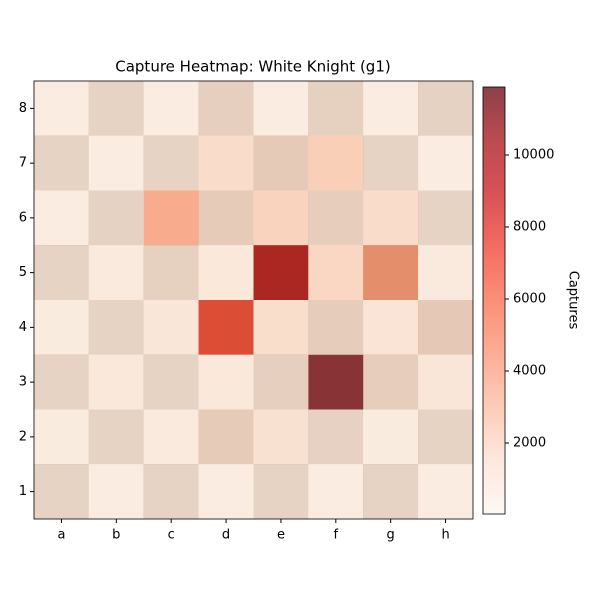 The width and height of the screenshot is (600, 600). What do you see at coordinates (281, 535) in the screenshot?
I see `x-tick-label: e` at bounding box center [281, 535].